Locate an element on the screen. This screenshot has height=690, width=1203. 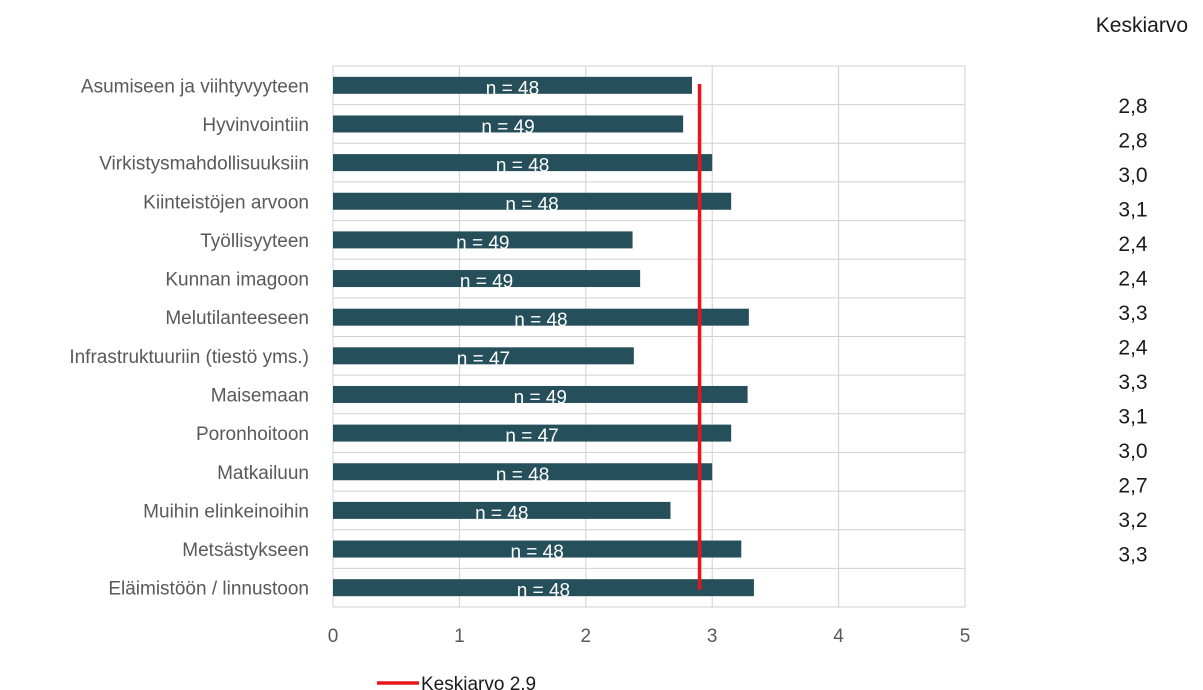
category-label: Muihin elinkeinoihin is located at coordinates (226, 511).